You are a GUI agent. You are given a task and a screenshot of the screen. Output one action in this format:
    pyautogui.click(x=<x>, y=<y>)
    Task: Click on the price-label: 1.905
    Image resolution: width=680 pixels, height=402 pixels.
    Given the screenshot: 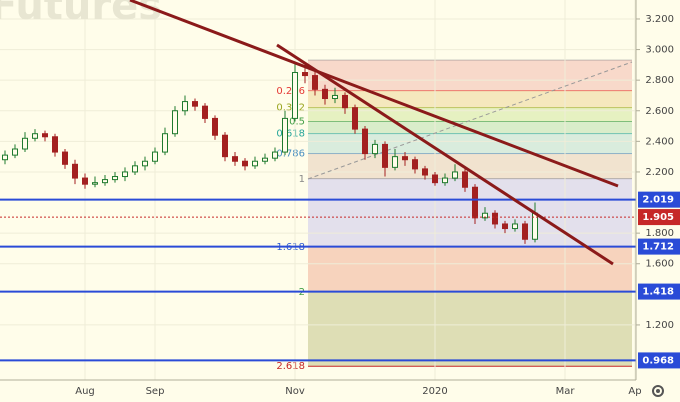 What is the action you would take?
    pyautogui.click(x=658, y=217)
    